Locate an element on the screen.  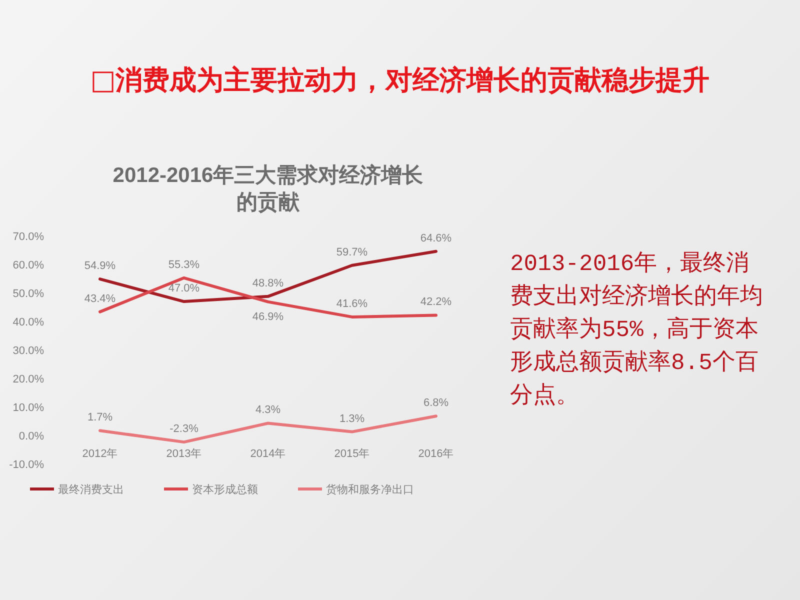
data-label: 43.4% is located at coordinates (100, 298).